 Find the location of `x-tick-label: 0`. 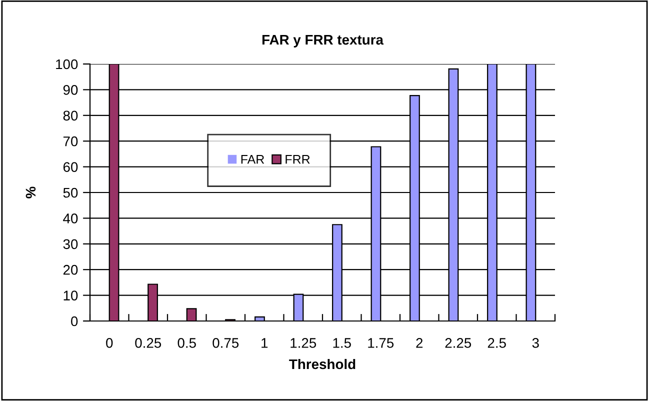

x-tick-label: 0 is located at coordinates (109, 343).